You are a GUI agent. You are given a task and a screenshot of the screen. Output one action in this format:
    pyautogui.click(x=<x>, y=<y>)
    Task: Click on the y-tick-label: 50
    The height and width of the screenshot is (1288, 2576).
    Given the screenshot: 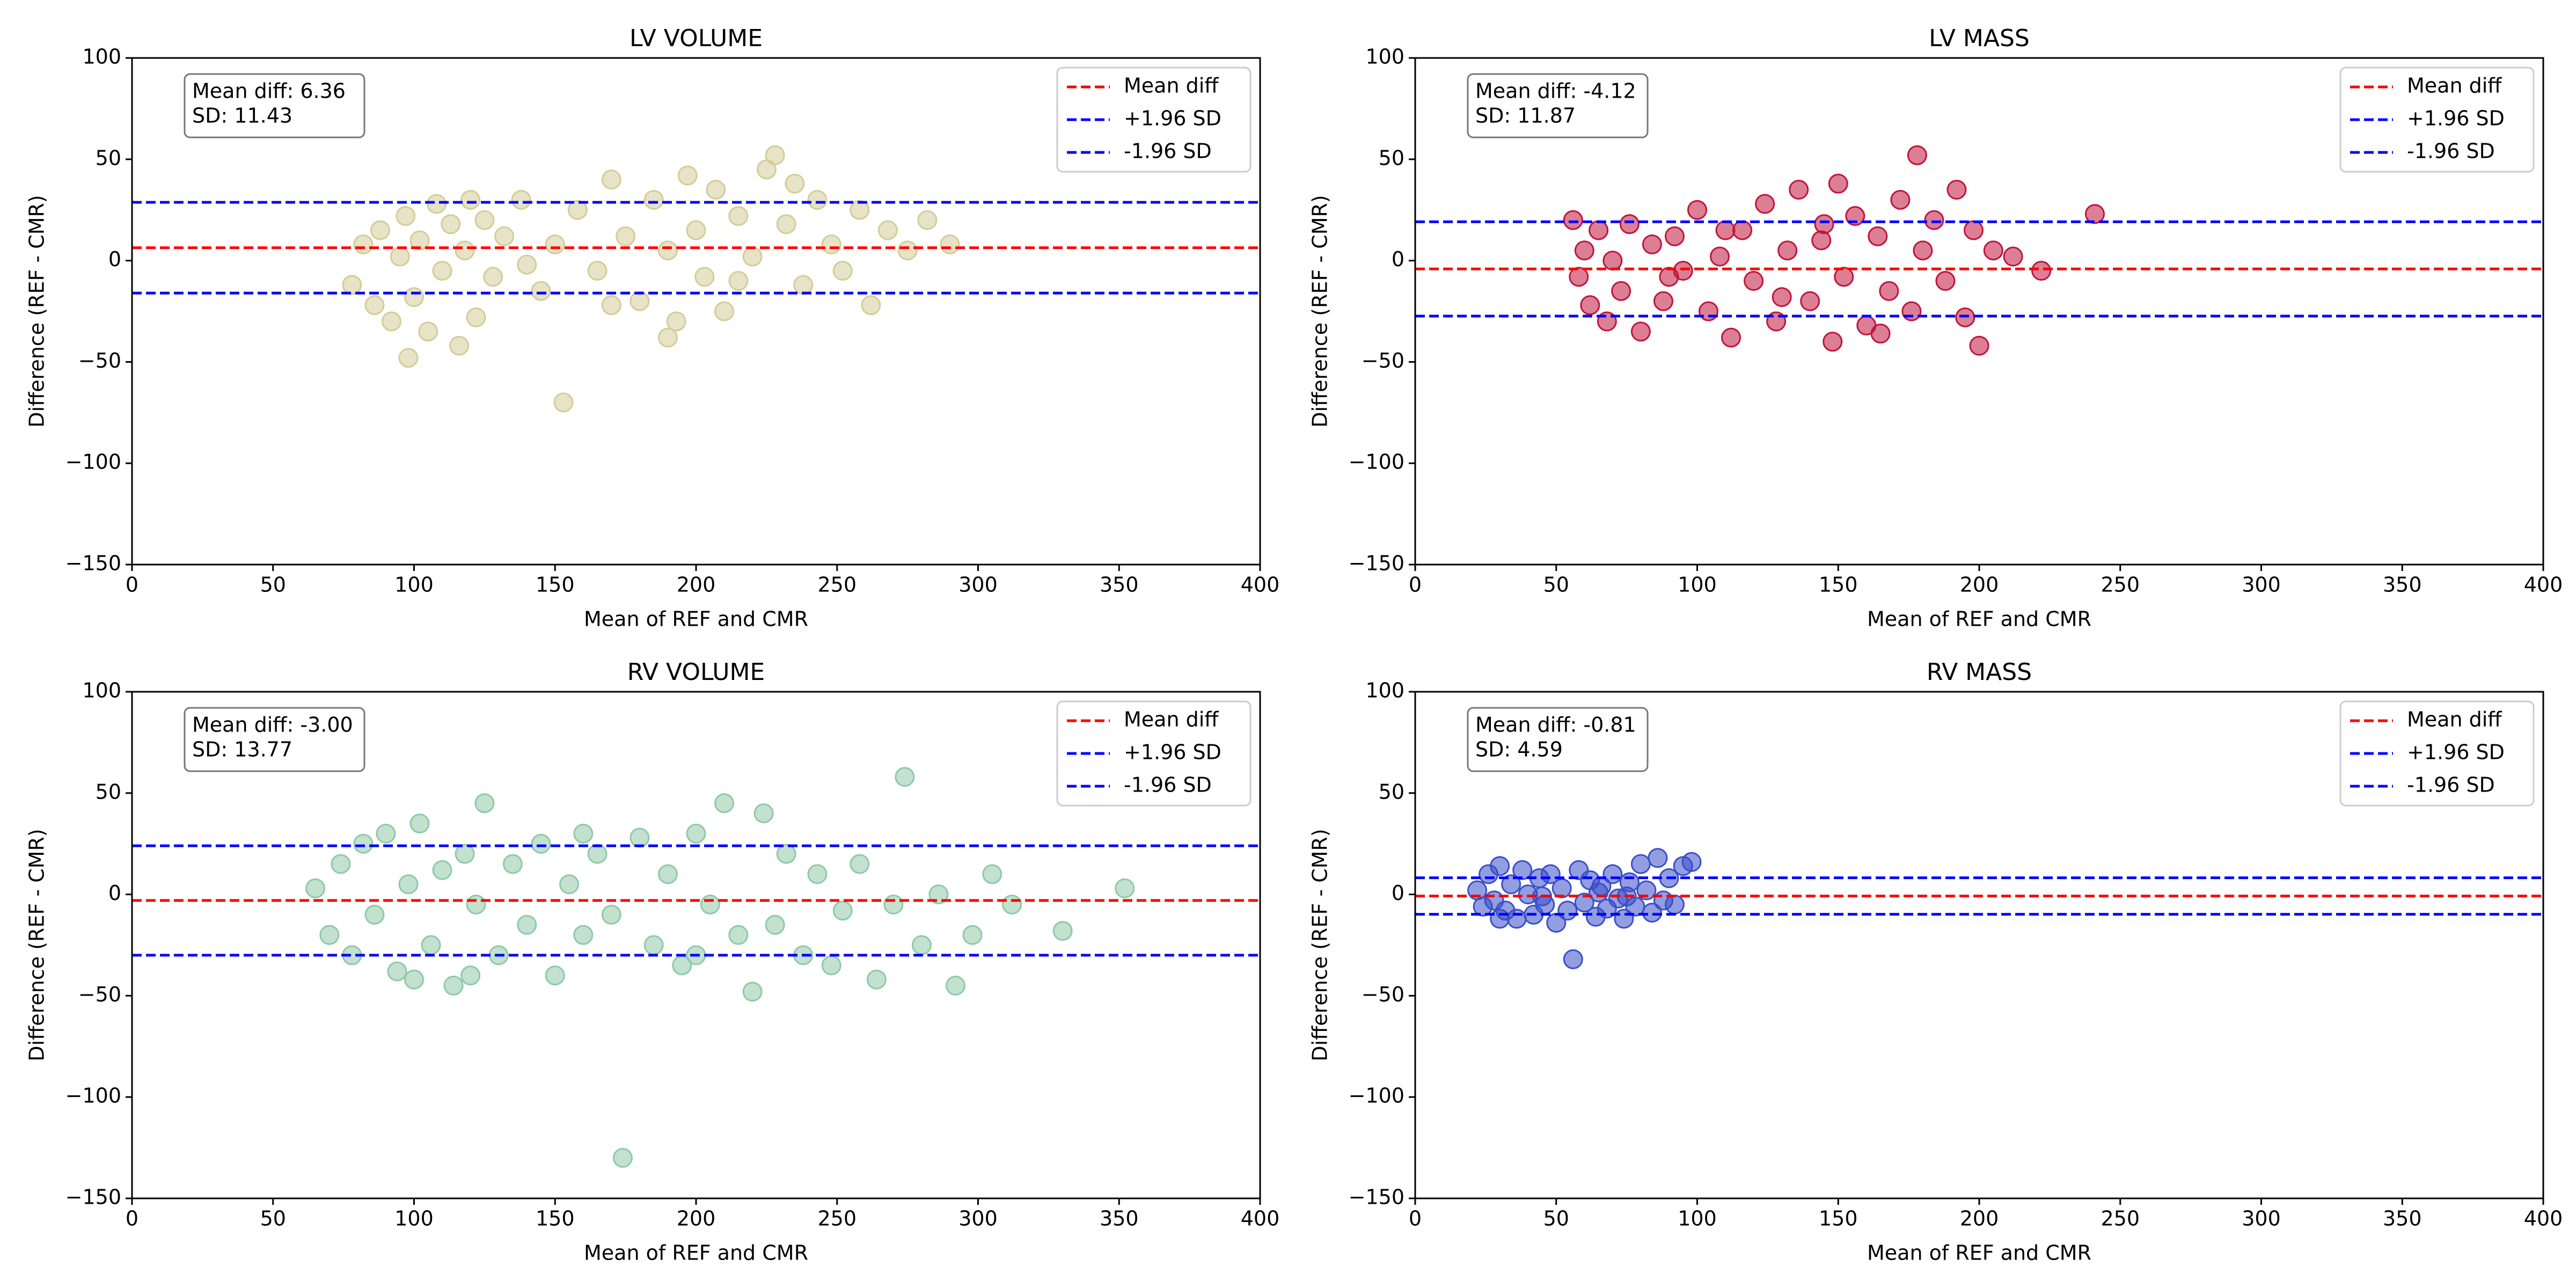 What is the action you would take?
    pyautogui.click(x=1391, y=158)
    